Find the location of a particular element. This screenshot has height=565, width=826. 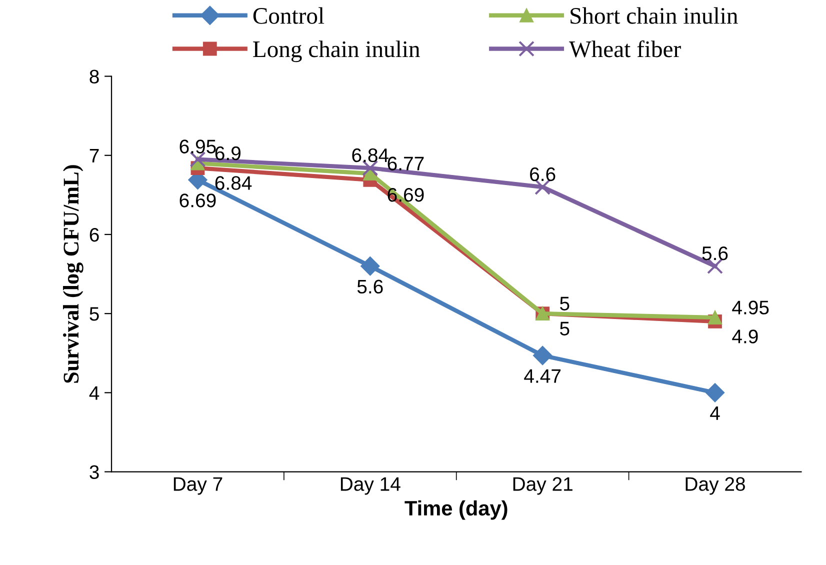

data-label: 4 is located at coordinates (715, 413).